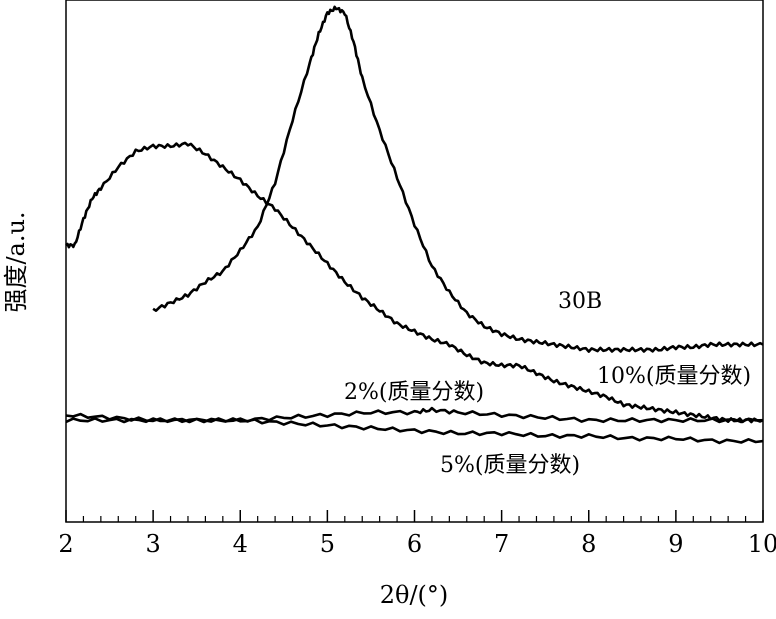 This screenshot has width=776, height=619. What do you see at coordinates (414, 544) in the screenshot?
I see `x-tick-label: 6` at bounding box center [414, 544].